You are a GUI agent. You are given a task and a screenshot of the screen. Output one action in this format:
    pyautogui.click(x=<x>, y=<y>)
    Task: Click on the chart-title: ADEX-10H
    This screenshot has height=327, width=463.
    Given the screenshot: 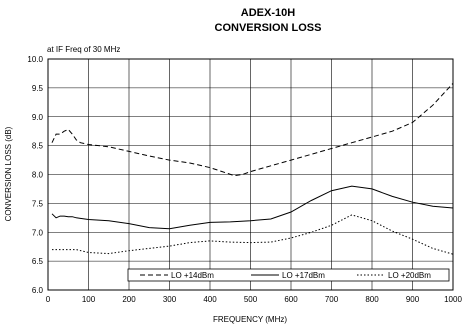 What is the action you would take?
    pyautogui.click(x=268, y=13)
    